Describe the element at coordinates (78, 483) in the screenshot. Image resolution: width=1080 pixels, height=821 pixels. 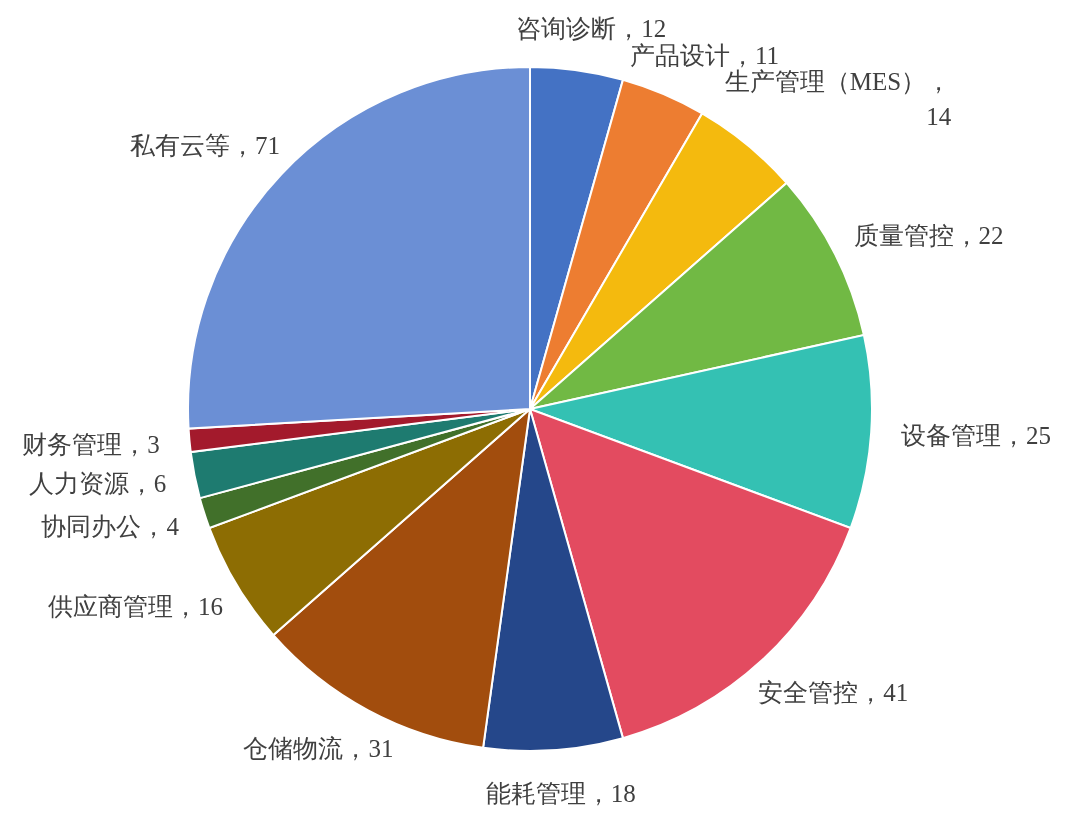
I see `slice-label: 人力资源` at that location.